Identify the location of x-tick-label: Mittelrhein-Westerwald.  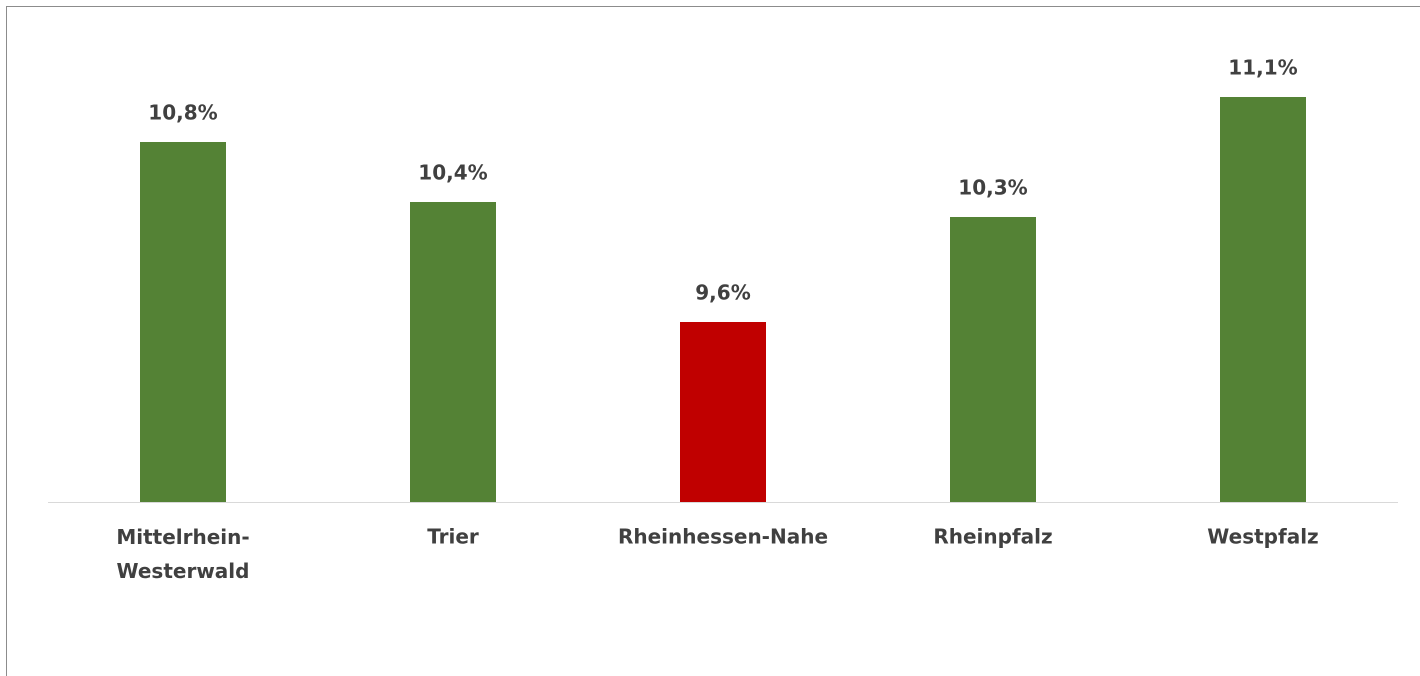
(182, 554).